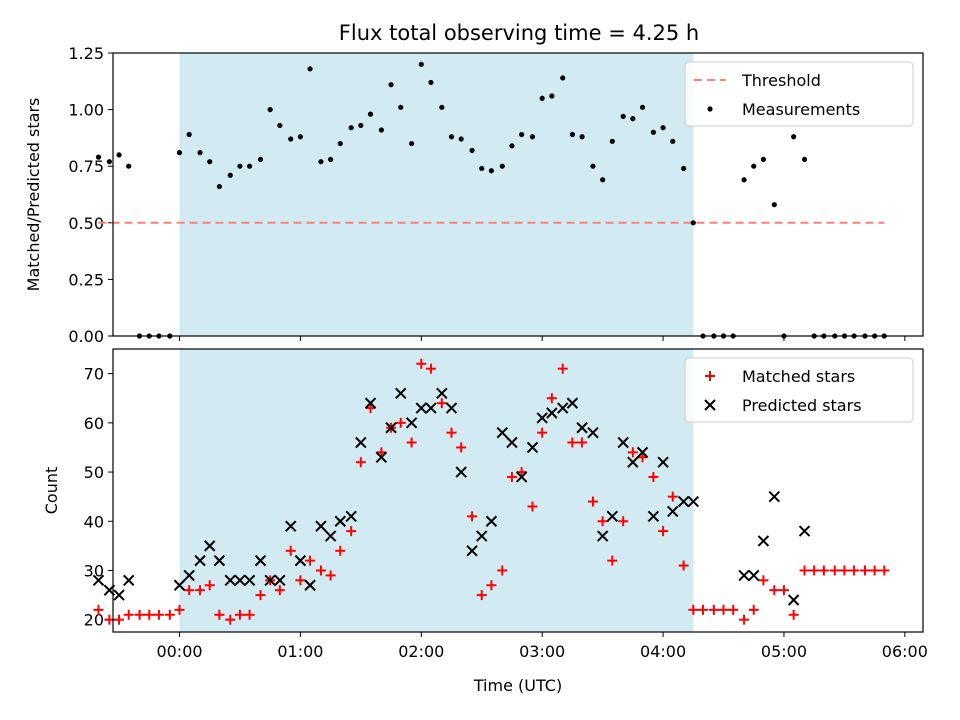  Describe the element at coordinates (94, 570) in the screenshot. I see `y-tick-label: 30` at that location.